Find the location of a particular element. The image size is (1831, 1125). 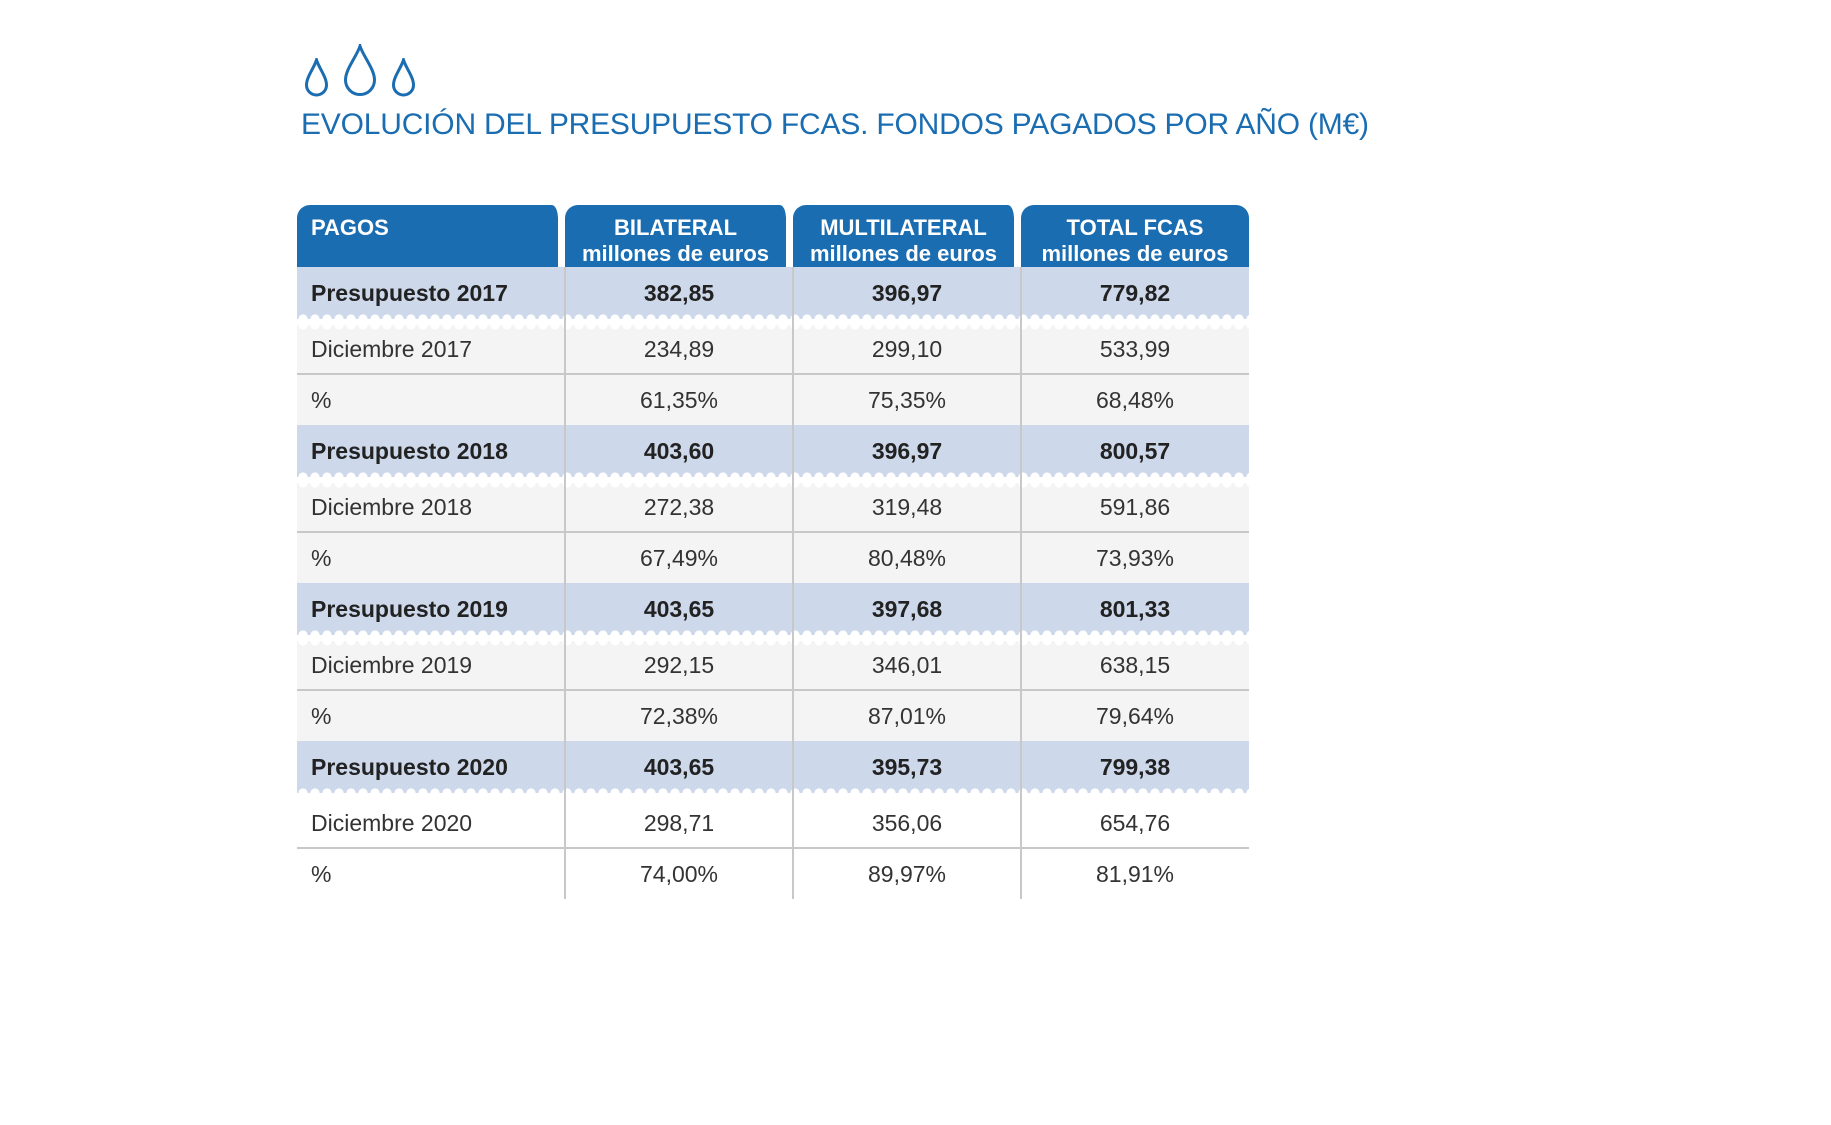

cell-total: 81,91% is located at coordinates (1134, 873).